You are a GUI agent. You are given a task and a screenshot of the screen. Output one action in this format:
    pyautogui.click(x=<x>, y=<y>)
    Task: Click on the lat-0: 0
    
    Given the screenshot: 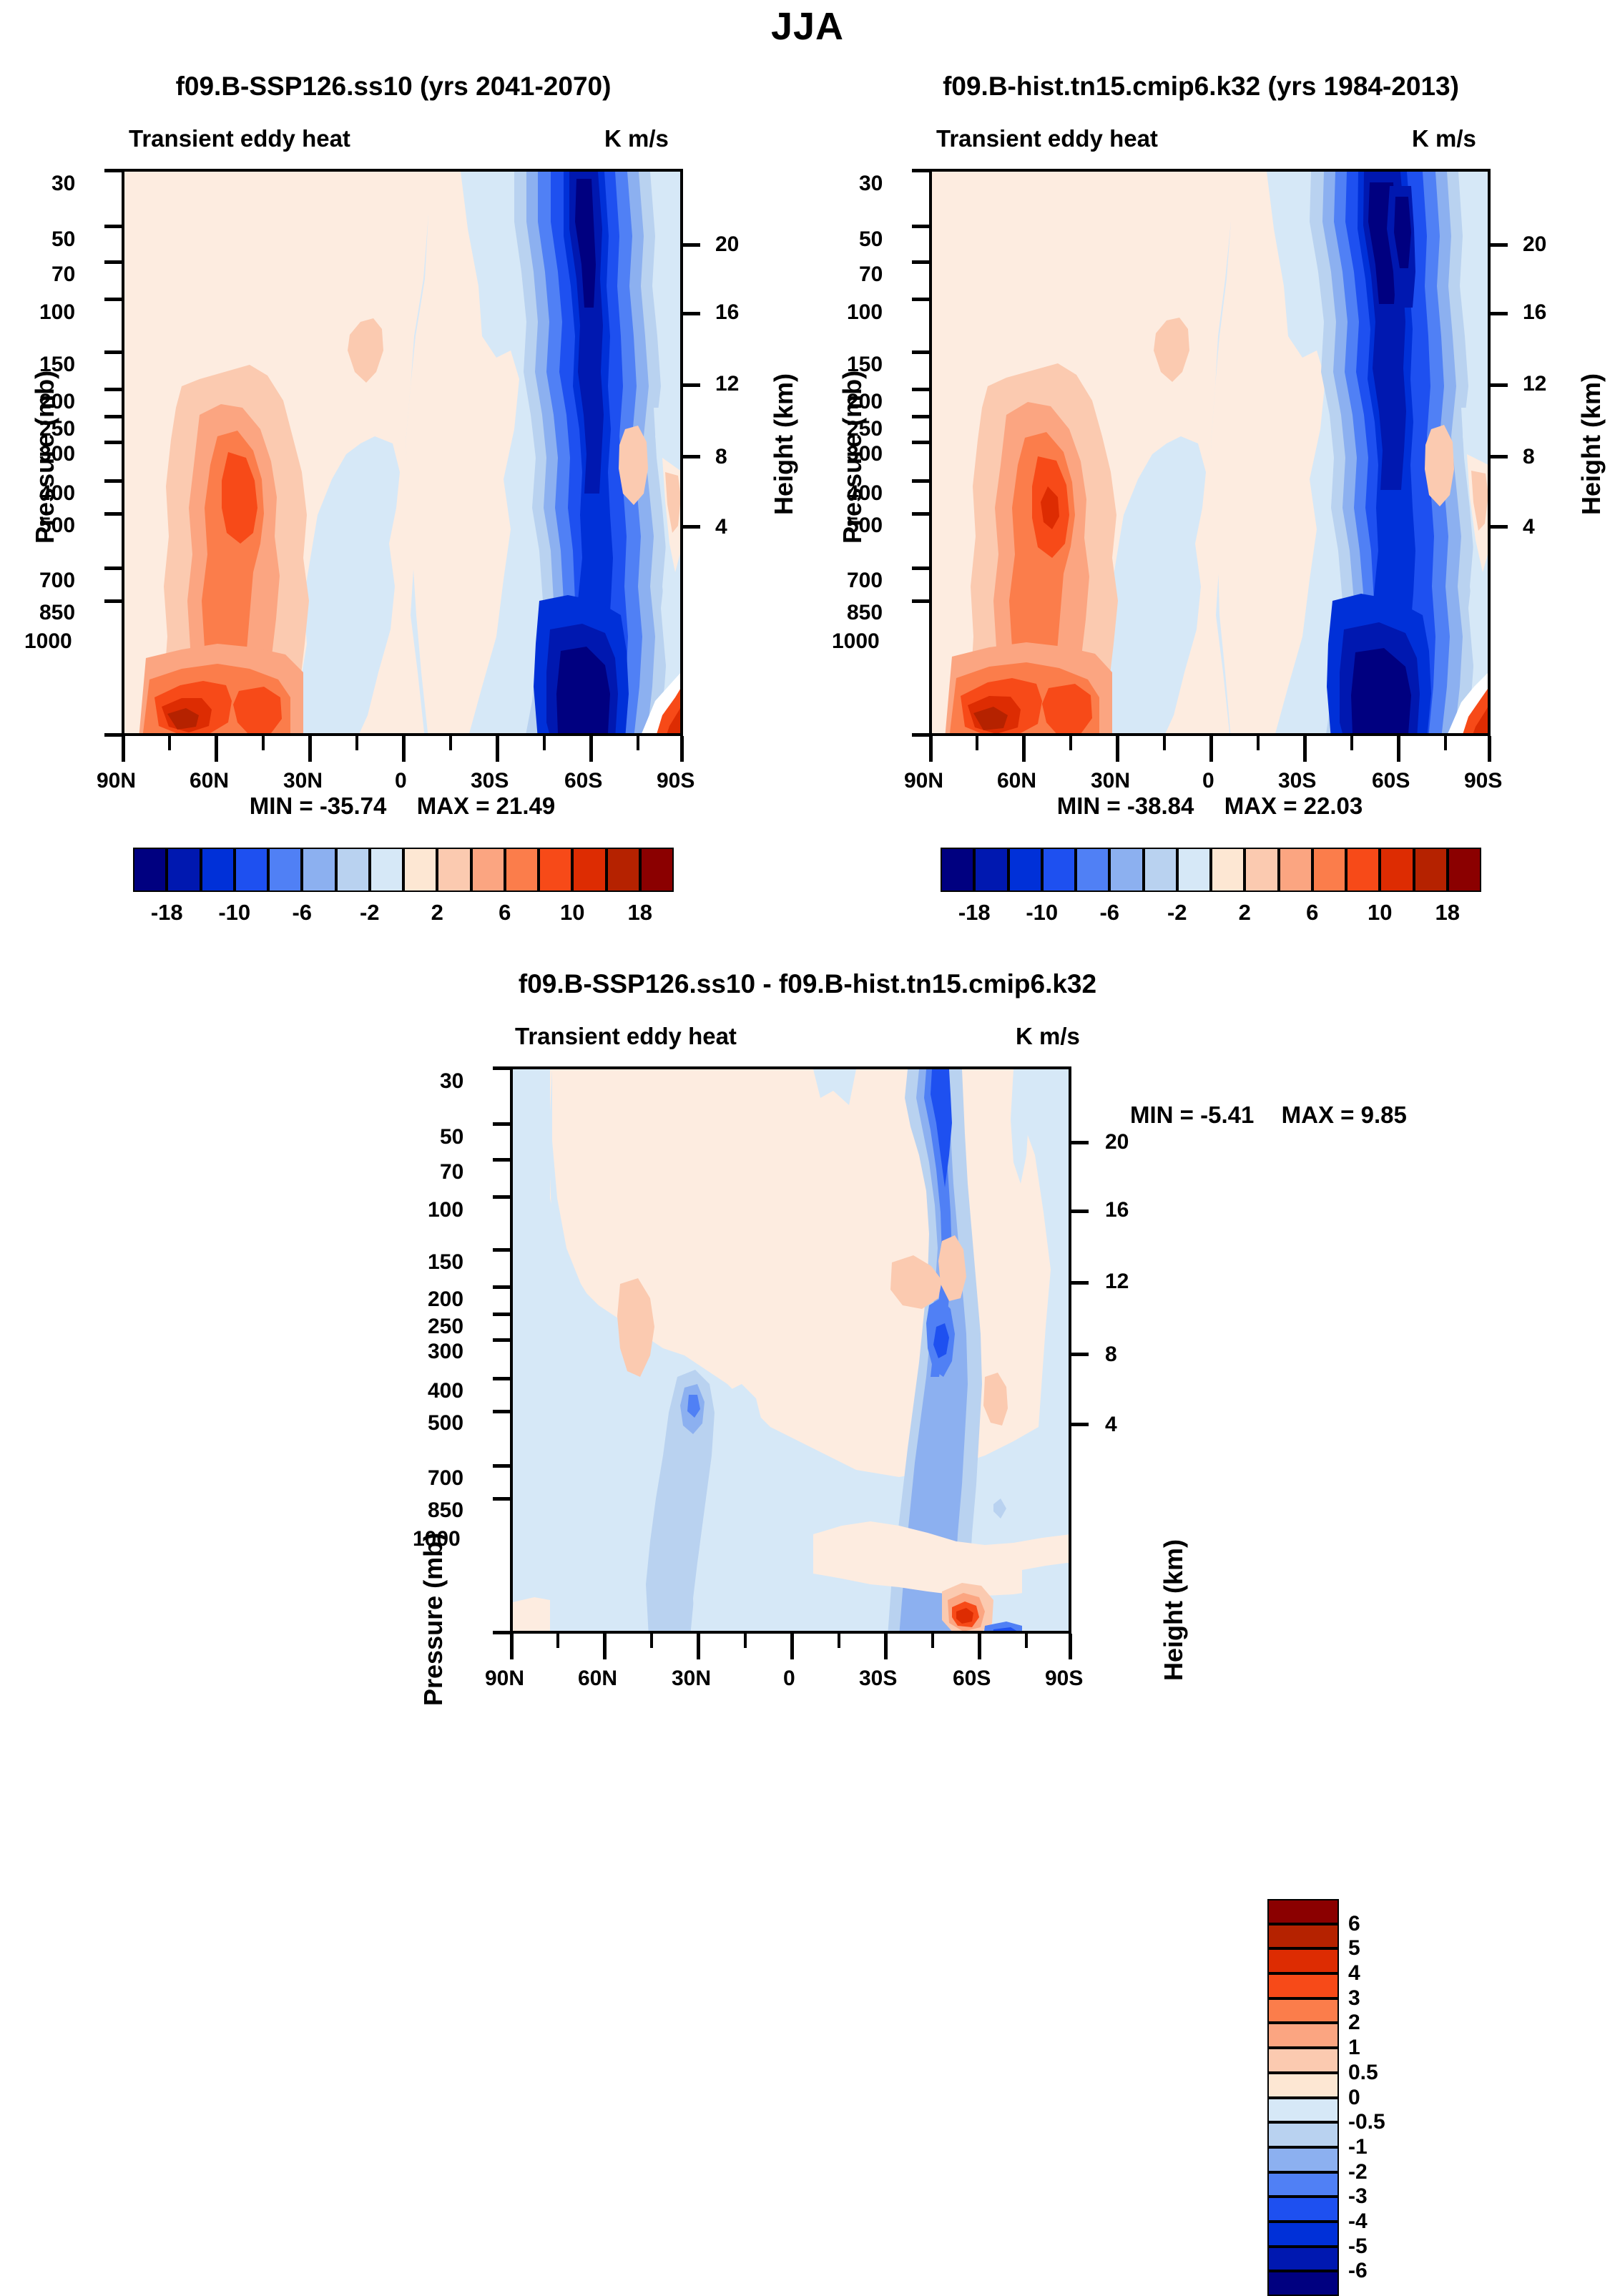 What is the action you would take?
    pyautogui.click(x=1208, y=781)
    